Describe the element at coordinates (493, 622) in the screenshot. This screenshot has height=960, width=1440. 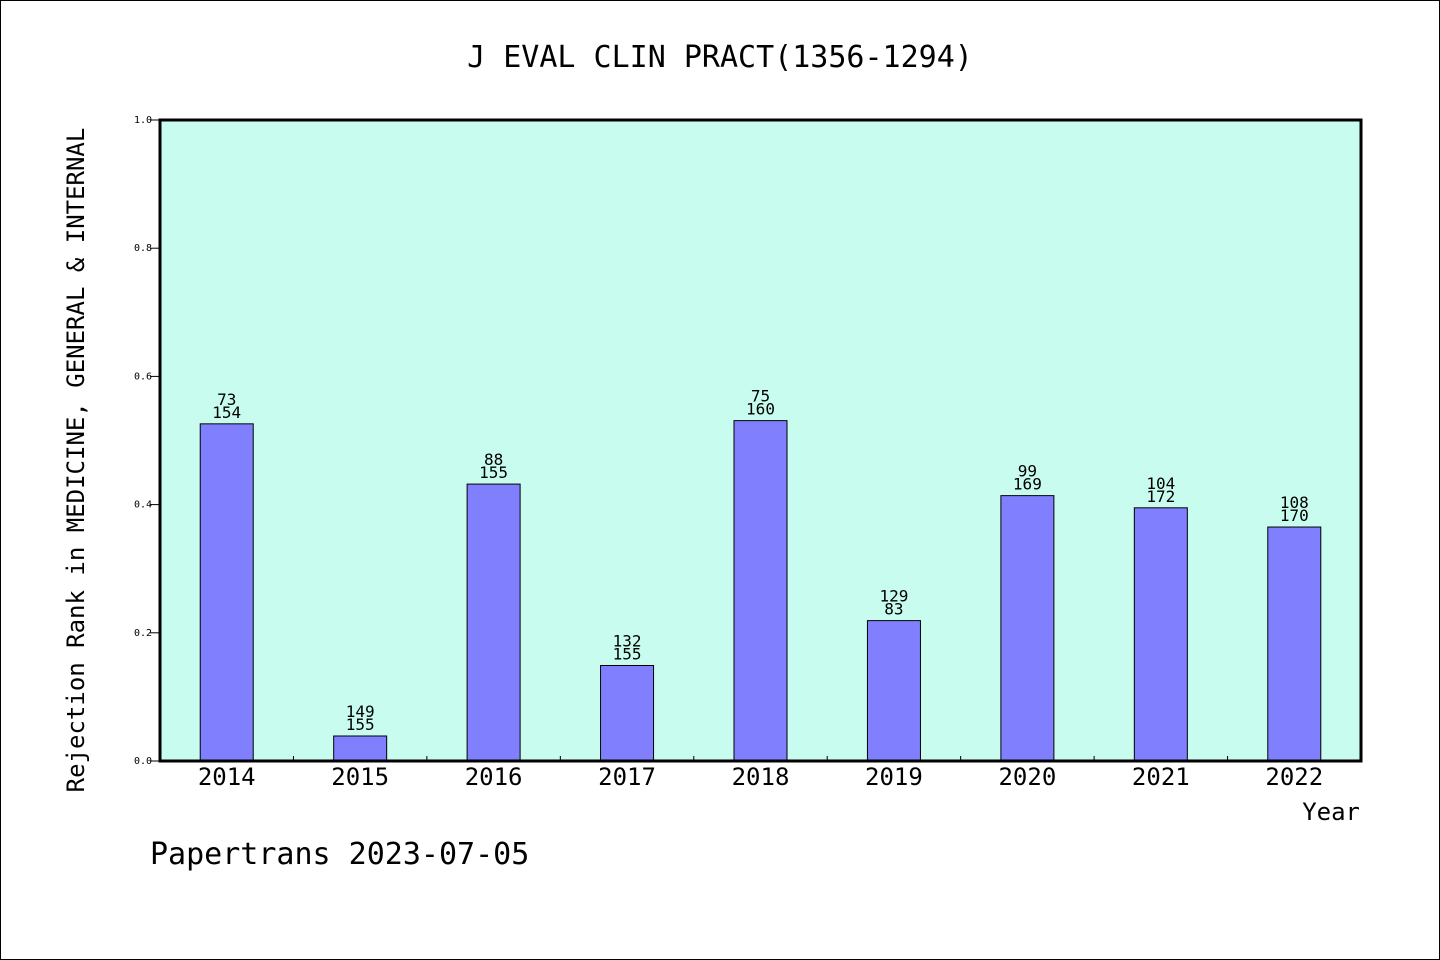
I see `bar-2016` at that location.